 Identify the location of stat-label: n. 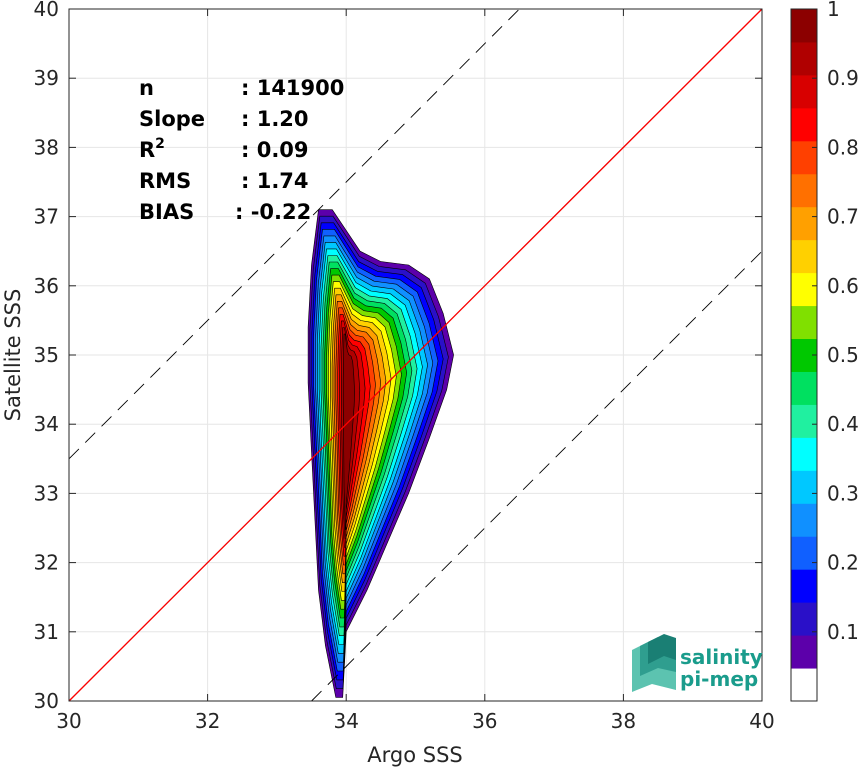
(146, 88).